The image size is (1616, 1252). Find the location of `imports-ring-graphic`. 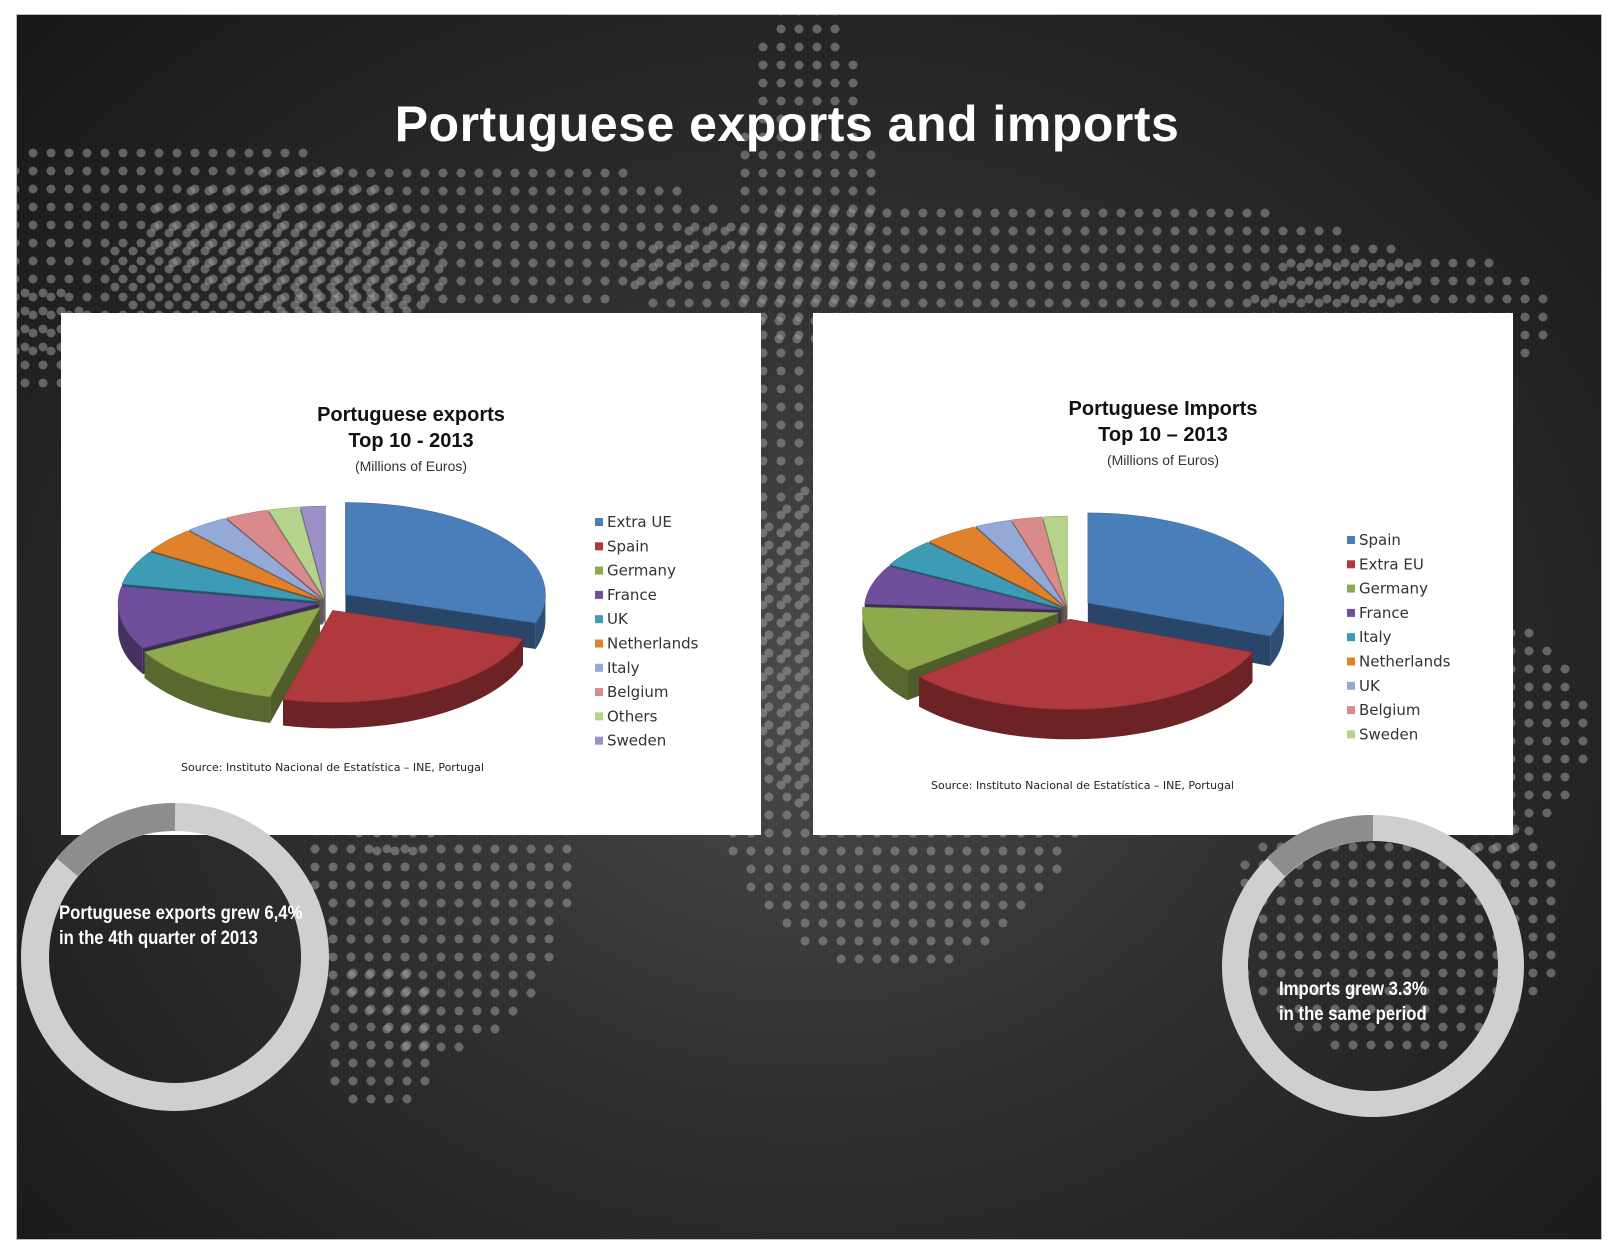

imports-ring-graphic is located at coordinates (1373, 965).